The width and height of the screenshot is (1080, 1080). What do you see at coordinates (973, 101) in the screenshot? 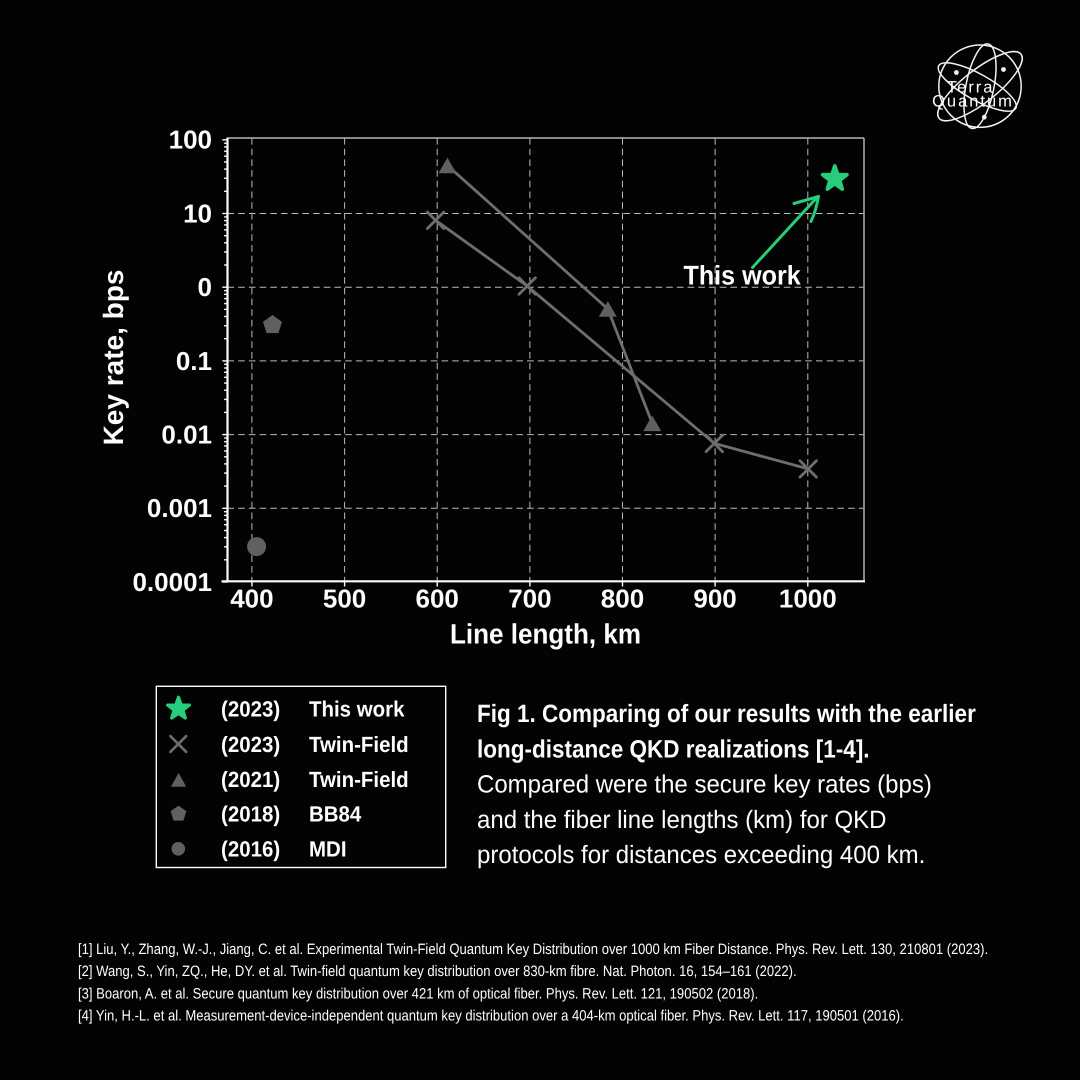
I see `svg-text: Quantum` at bounding box center [973, 101].